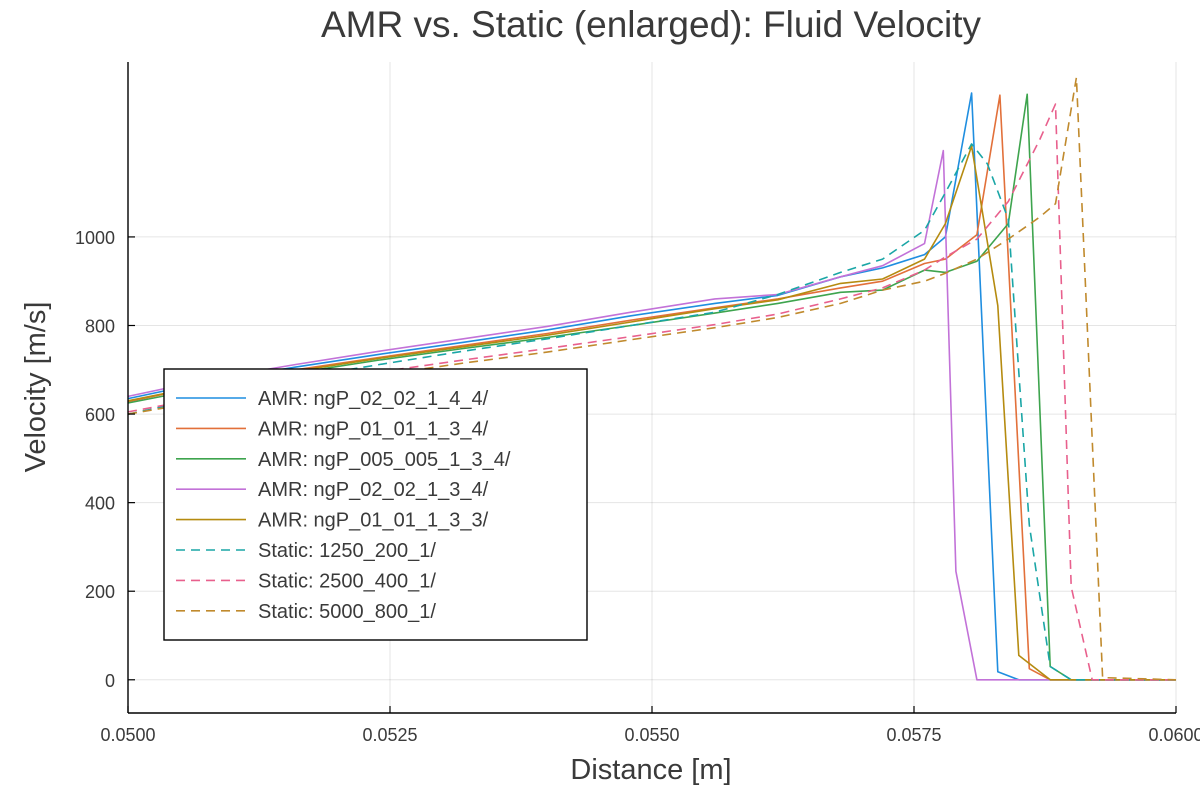 The height and width of the screenshot is (800, 1200). Describe the element at coordinates (100, 504) in the screenshot. I see `y-tick-label: 400` at that location.